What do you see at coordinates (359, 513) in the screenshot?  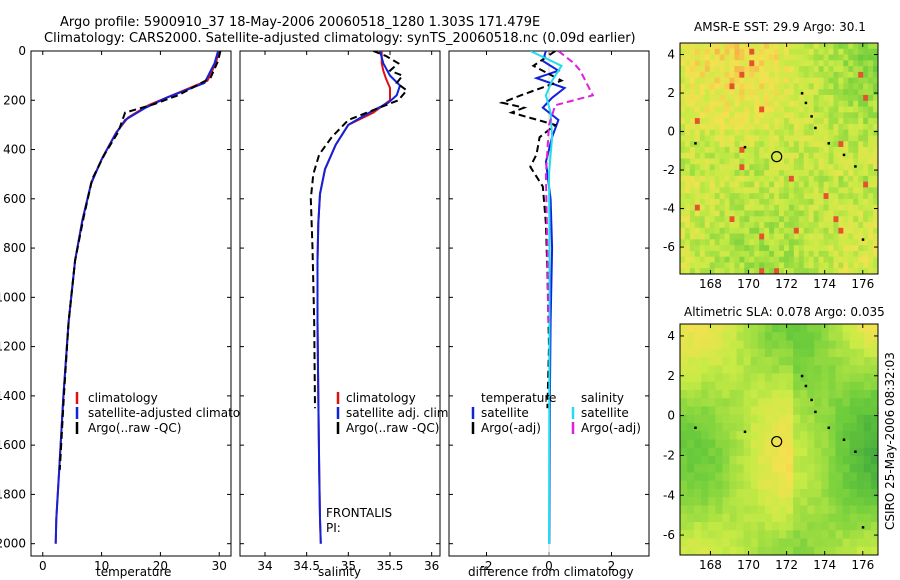 I see `frontalis-label: FRONTALIS` at bounding box center [359, 513].